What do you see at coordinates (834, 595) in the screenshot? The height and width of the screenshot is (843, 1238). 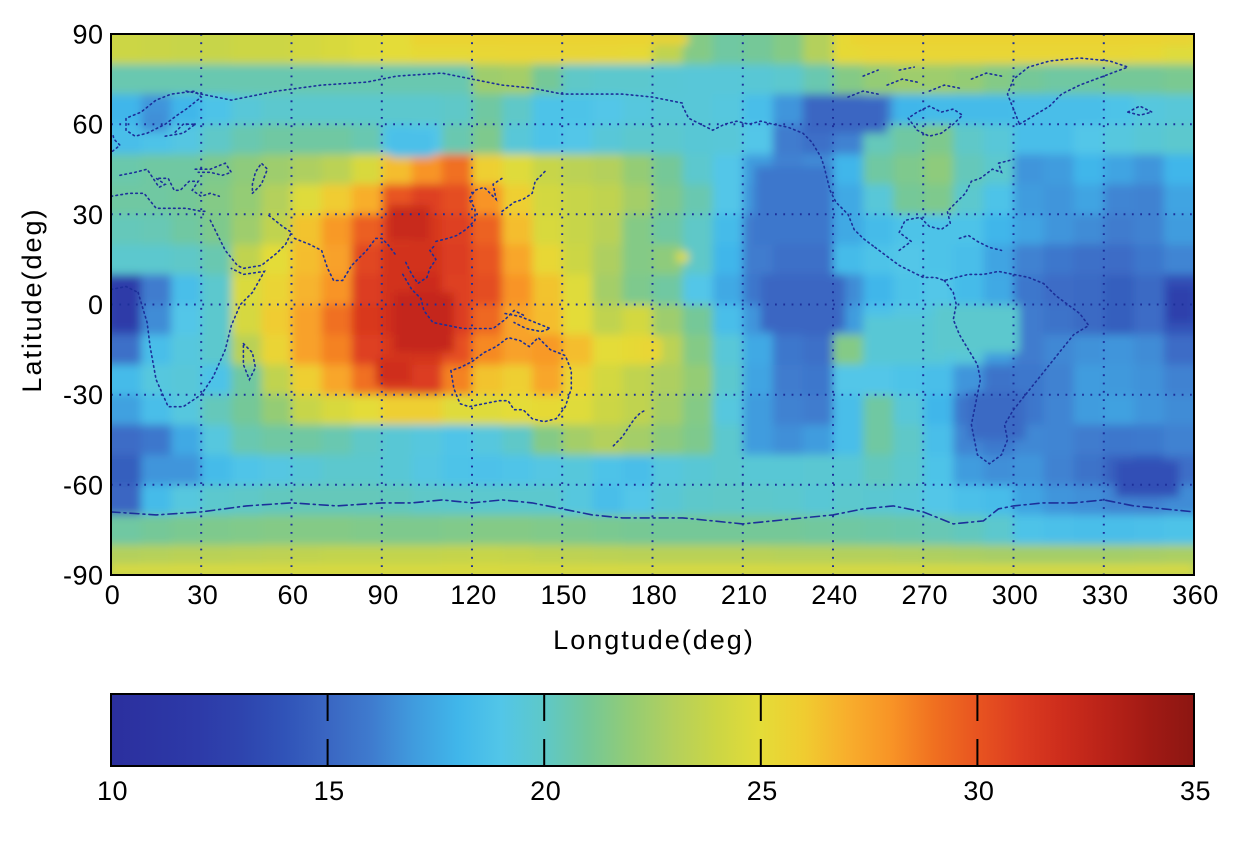 I see `svg-text: 240` at bounding box center [834, 595].